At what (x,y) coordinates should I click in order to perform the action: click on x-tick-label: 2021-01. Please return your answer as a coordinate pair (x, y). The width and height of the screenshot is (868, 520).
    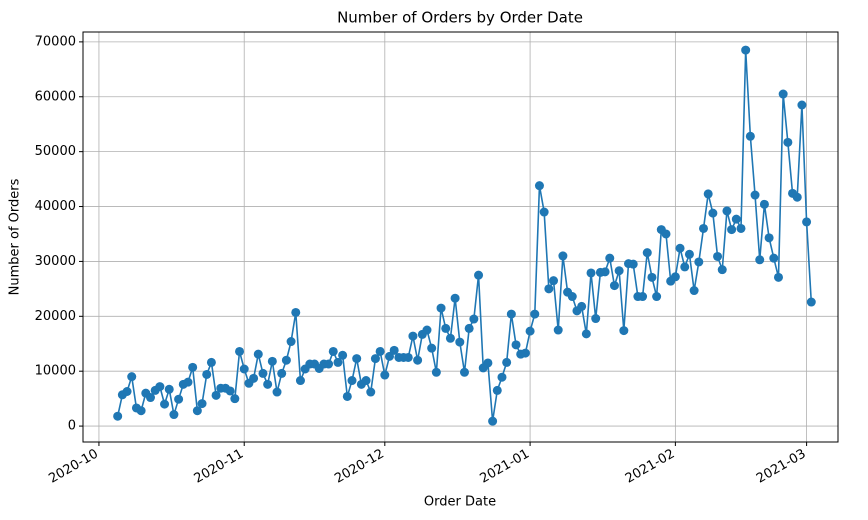
    Looking at the image, I should click on (505, 466).